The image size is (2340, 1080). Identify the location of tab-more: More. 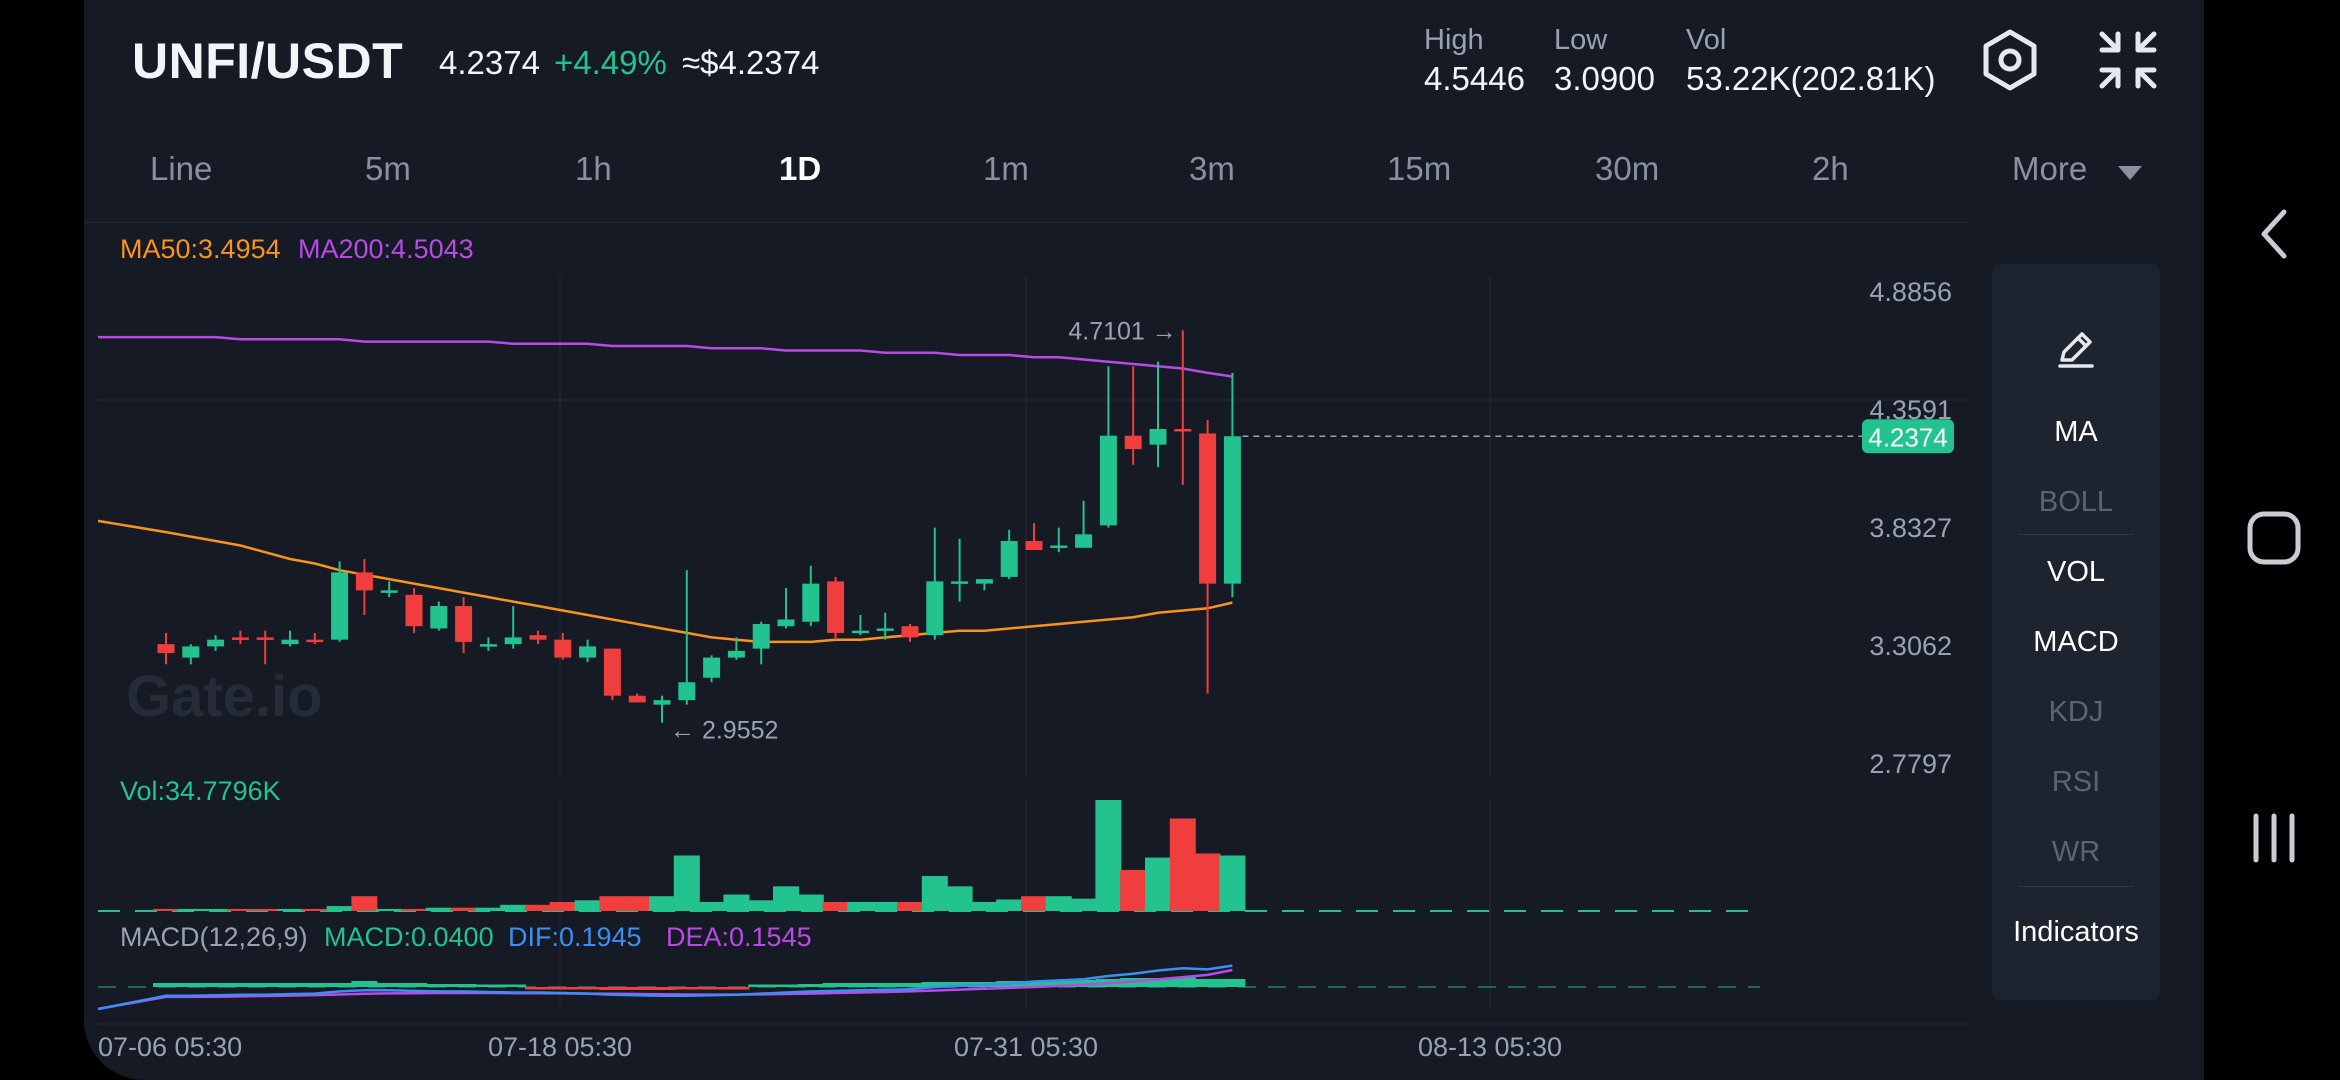
(2050, 168).